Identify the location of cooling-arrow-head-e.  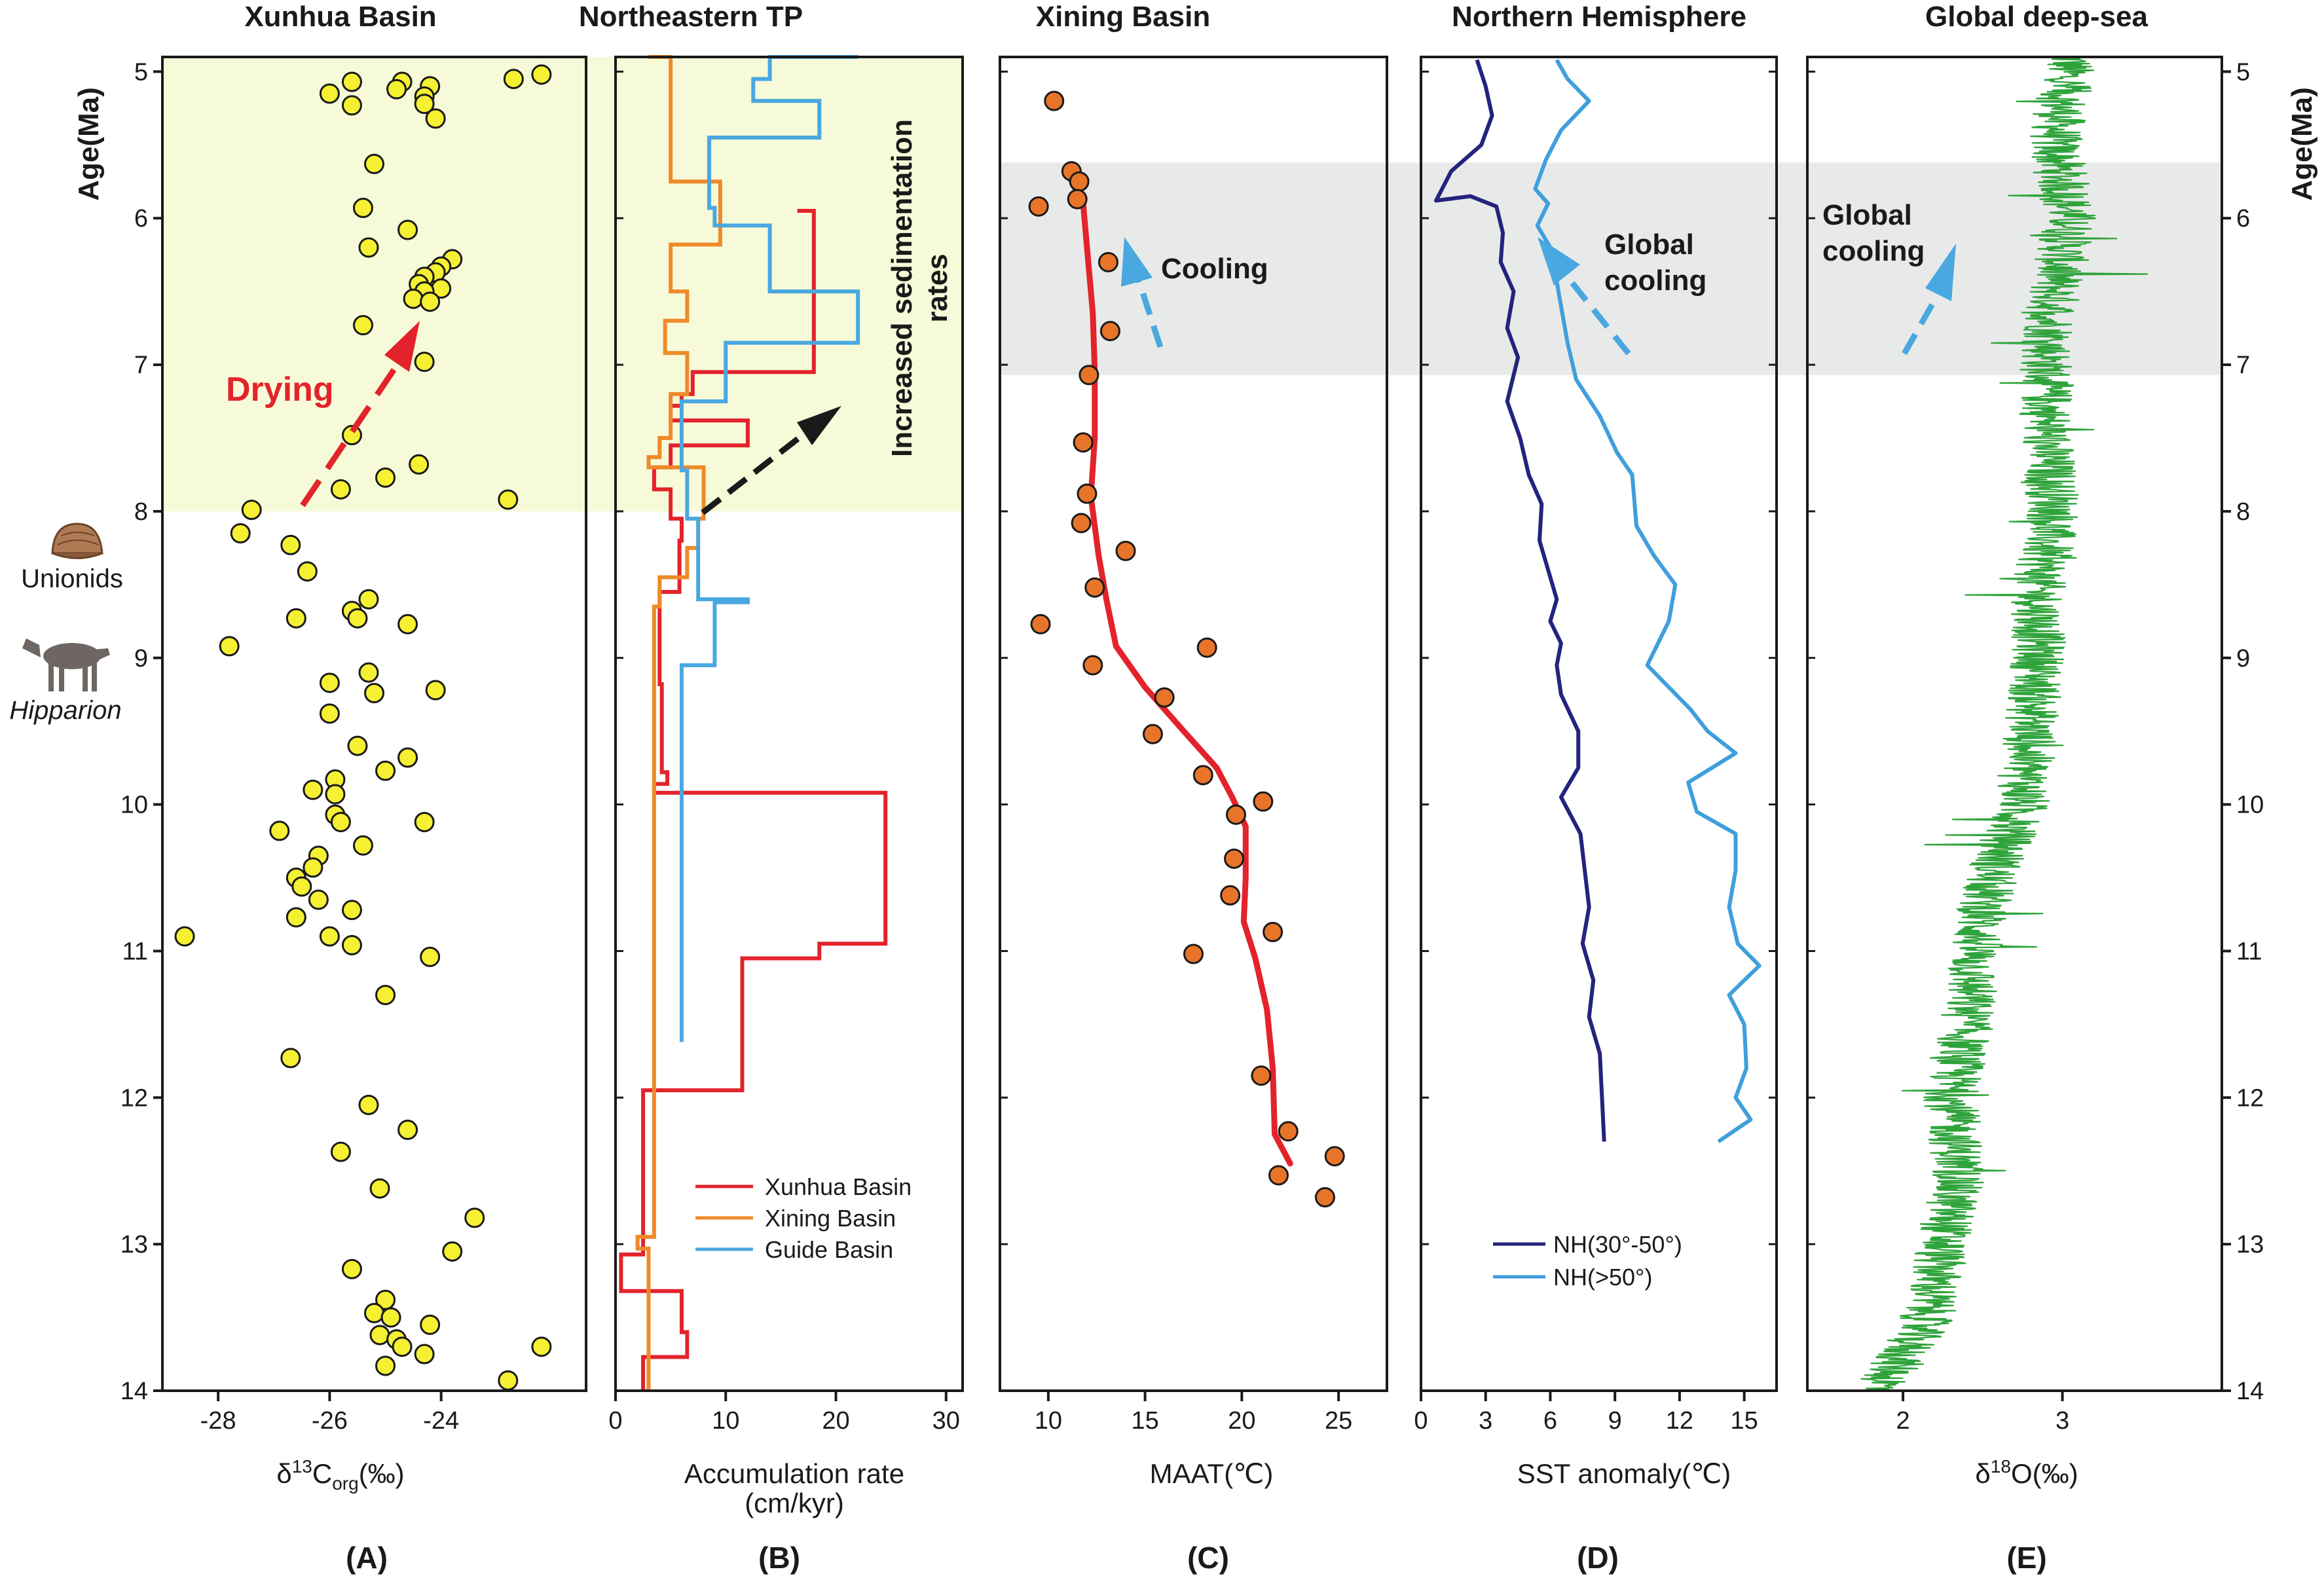
(1940, 272).